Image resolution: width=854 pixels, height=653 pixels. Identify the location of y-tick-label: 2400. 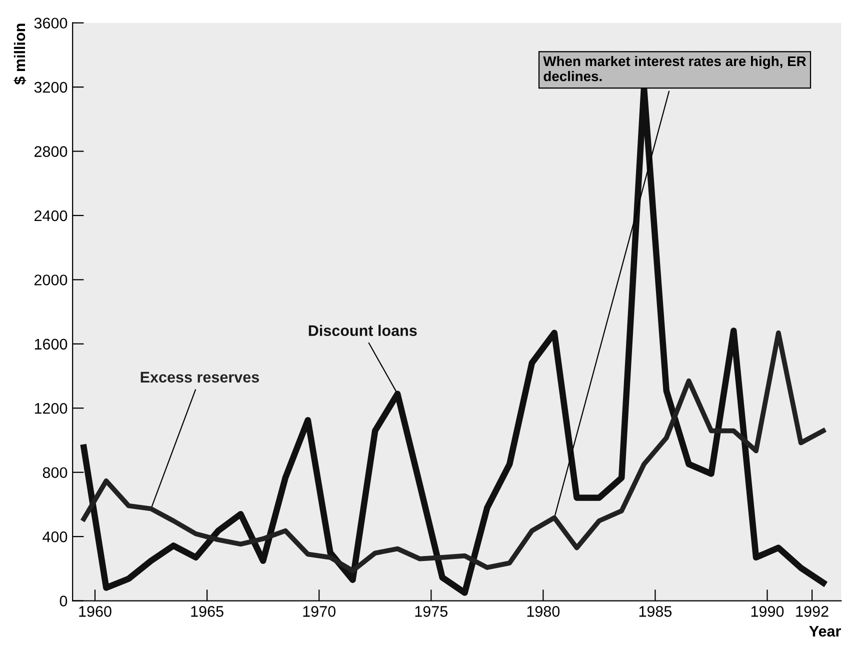
(51, 216).